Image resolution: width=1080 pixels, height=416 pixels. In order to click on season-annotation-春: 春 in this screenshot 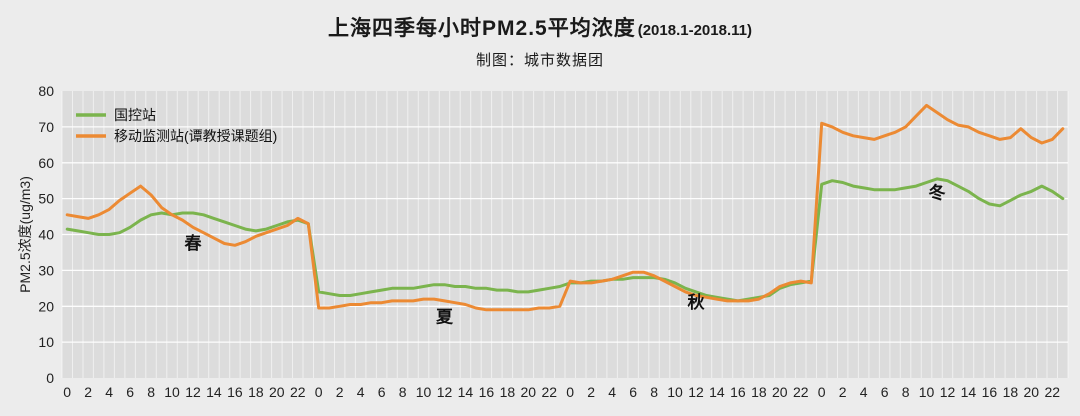, I will do `click(193, 243)`.